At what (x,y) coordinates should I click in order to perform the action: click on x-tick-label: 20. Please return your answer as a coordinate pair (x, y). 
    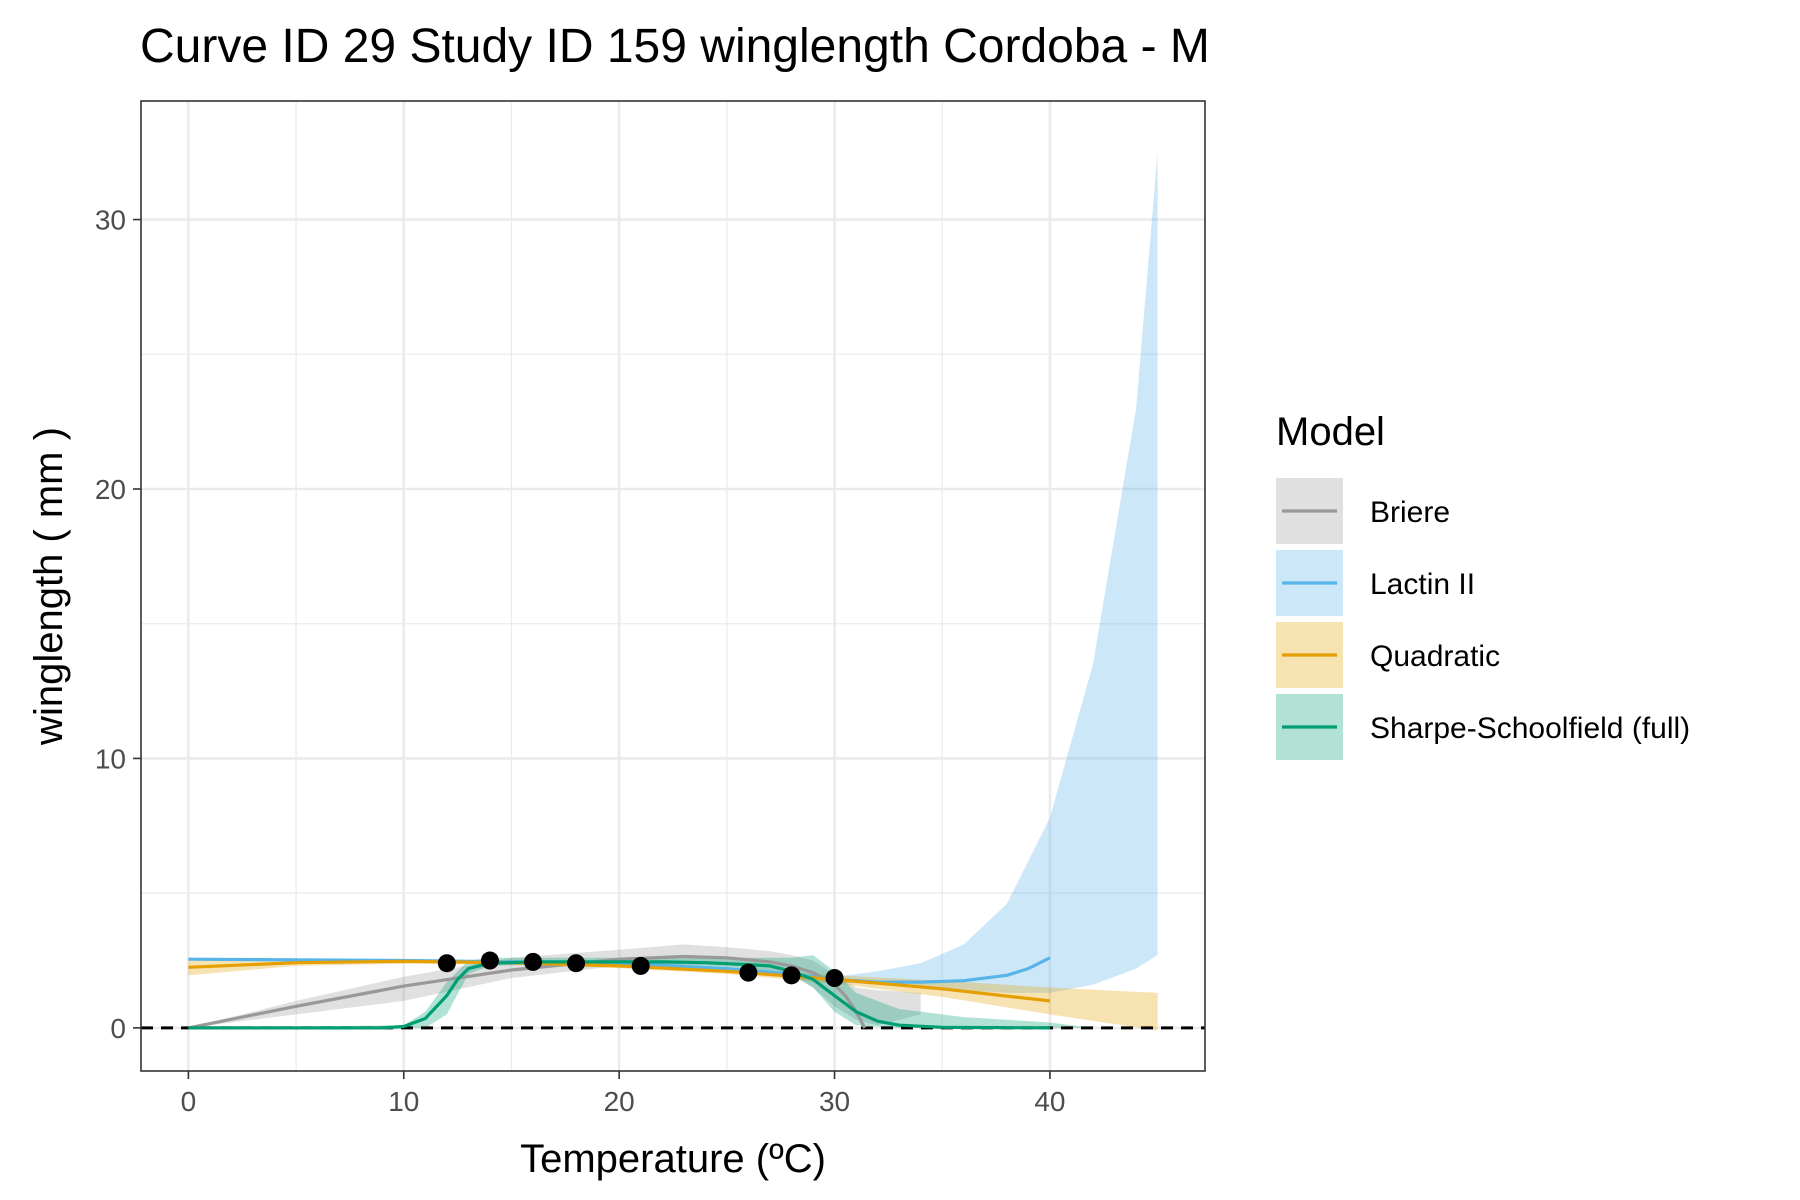
    Looking at the image, I should click on (619, 1101).